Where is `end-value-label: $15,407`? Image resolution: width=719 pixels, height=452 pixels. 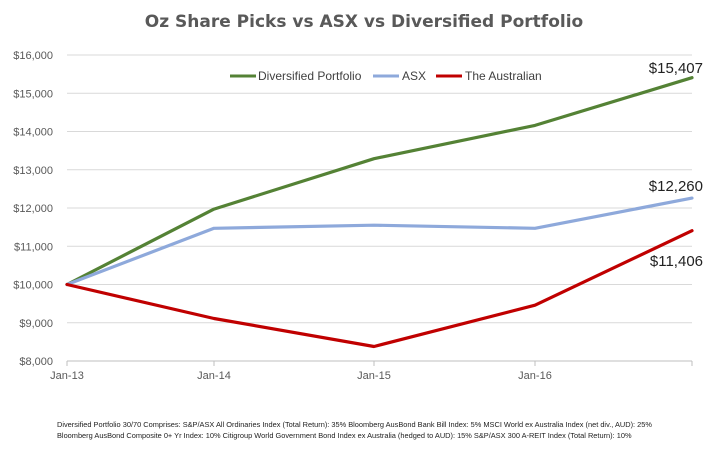
end-value-label: $15,407 is located at coordinates (676, 68).